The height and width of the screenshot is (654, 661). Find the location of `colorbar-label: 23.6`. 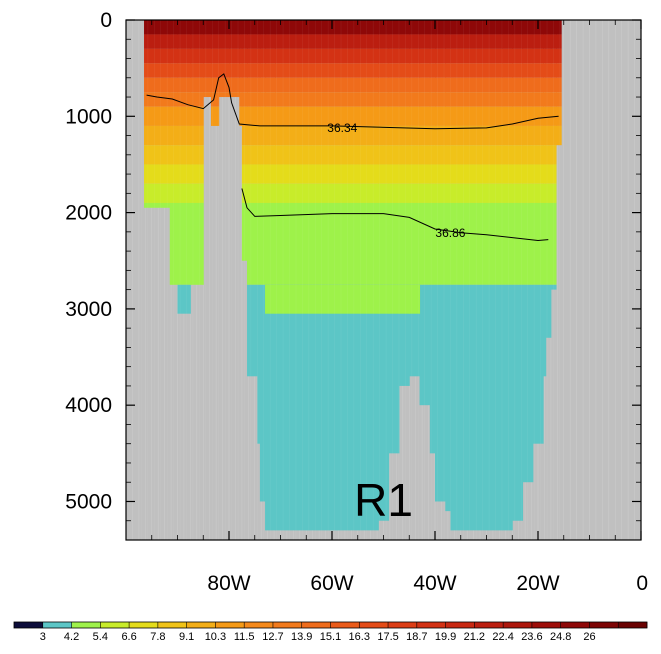

colorbar-label: 23.6 is located at coordinates (531, 637).